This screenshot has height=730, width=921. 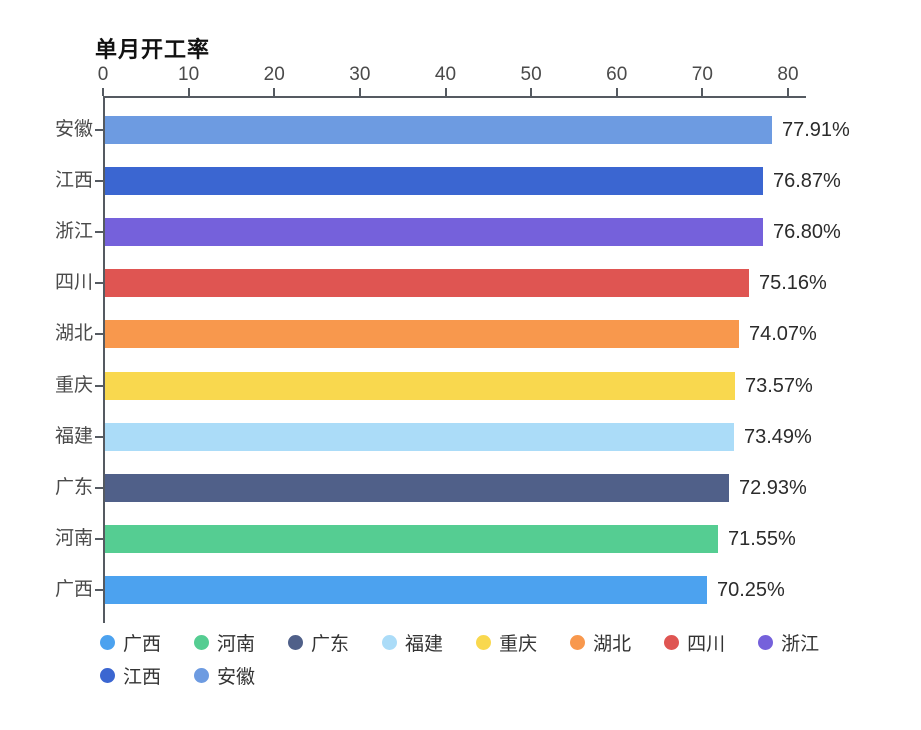 I want to click on category-label: 浙江, so click(x=73, y=231).